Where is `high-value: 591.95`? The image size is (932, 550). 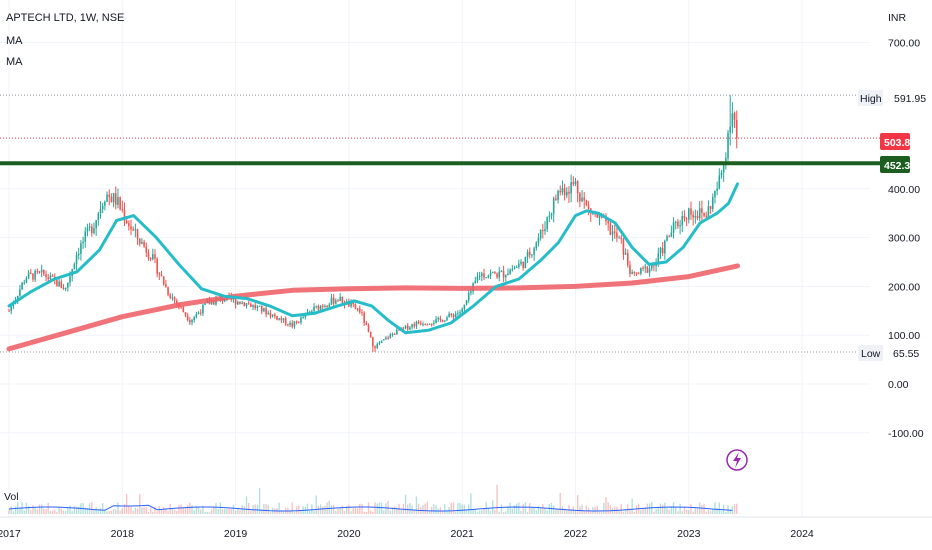
high-value: 591.95 is located at coordinates (910, 99).